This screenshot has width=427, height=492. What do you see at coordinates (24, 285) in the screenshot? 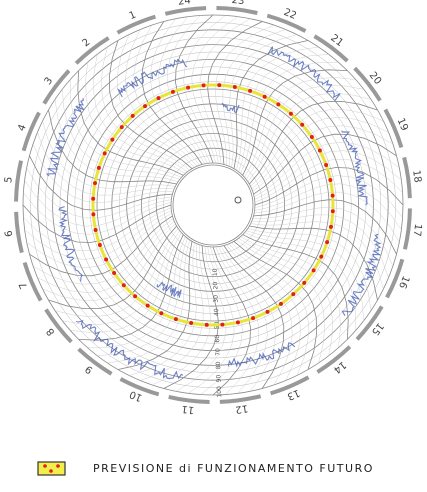
I see `hour-label: 7` at bounding box center [24, 285].